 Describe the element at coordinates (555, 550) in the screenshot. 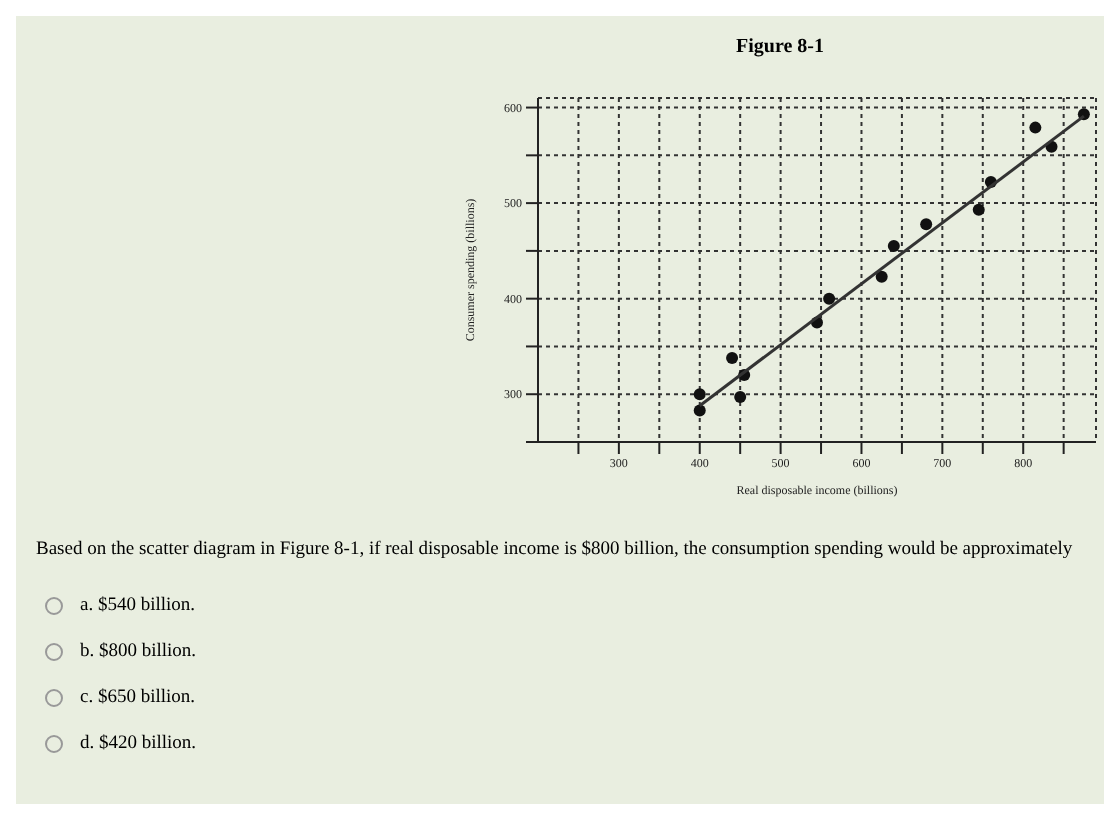

I see `text: Based on the scatter diagram in Figure 8-1, if real disposable income is $800 billion, the consumption spending would be approximately` at that location.